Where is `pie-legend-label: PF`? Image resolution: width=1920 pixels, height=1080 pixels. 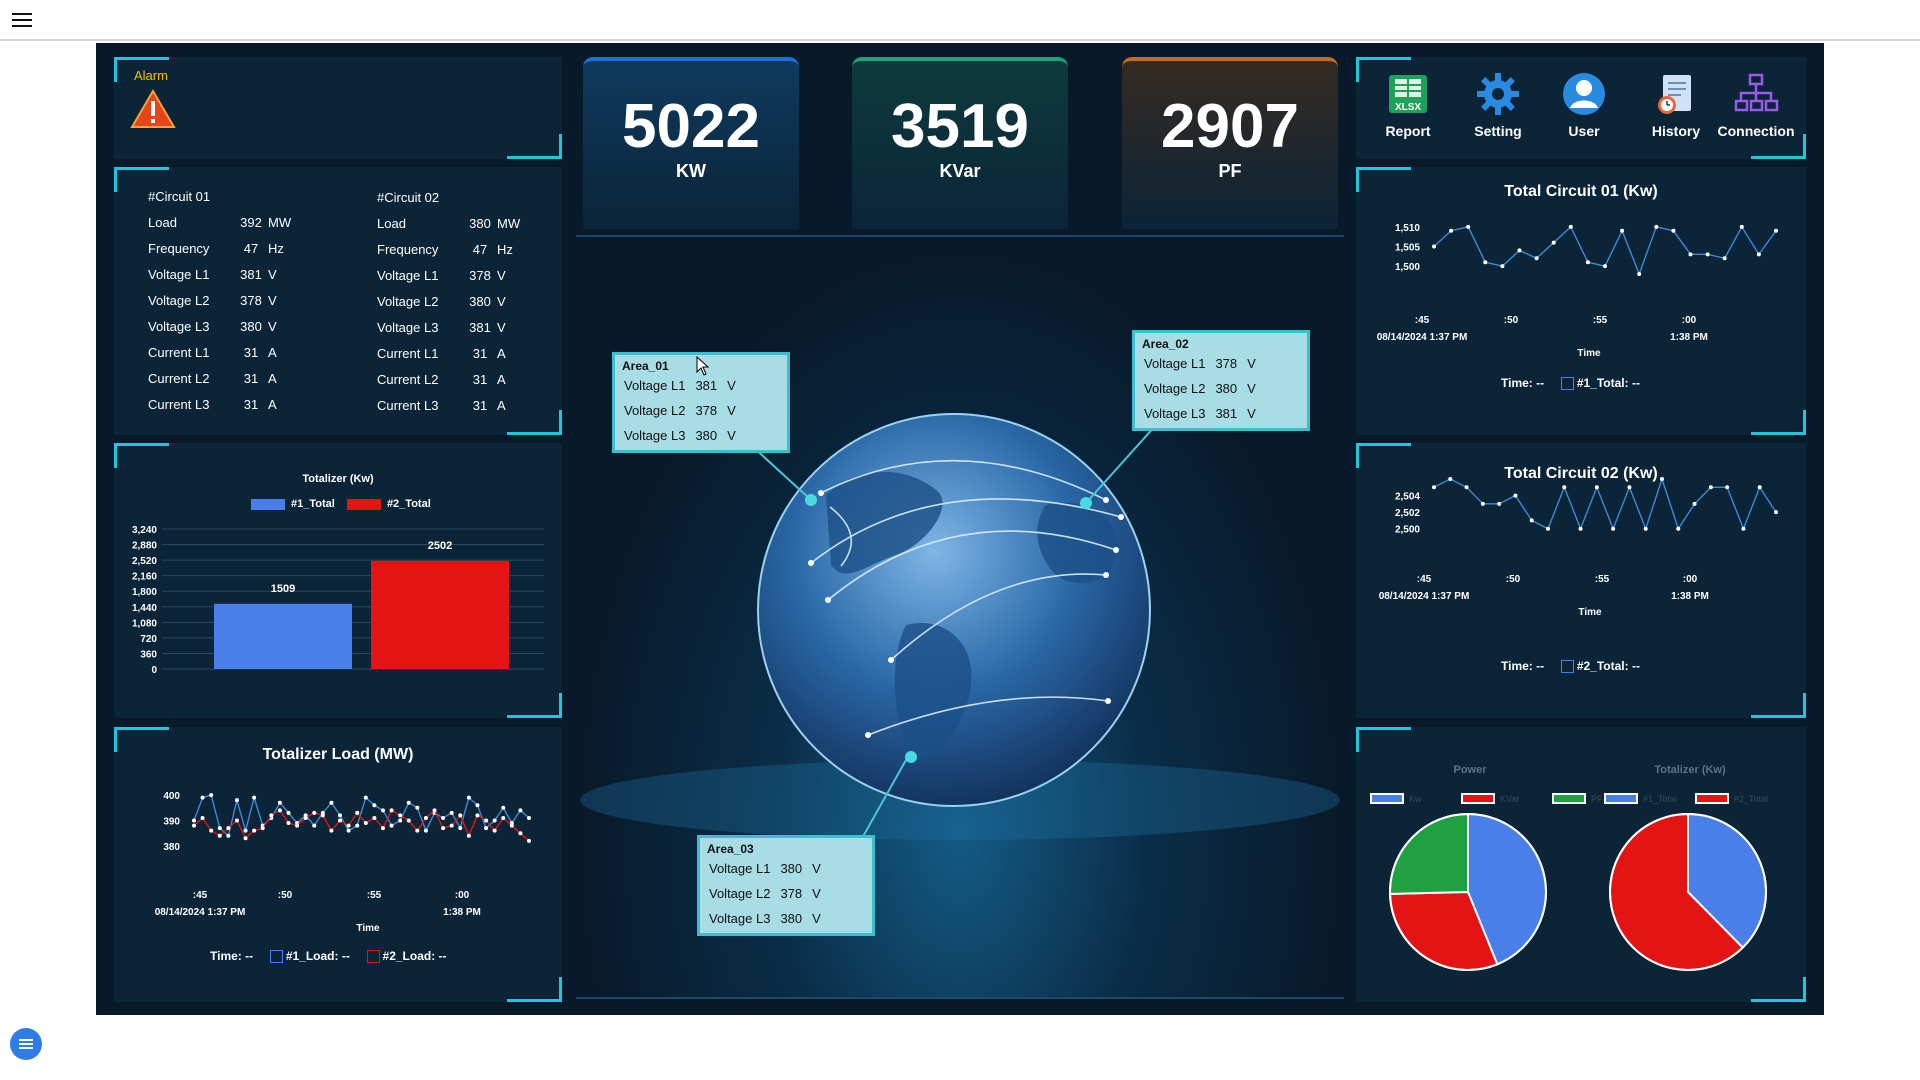 pie-legend-label: PF is located at coordinates (1597, 799).